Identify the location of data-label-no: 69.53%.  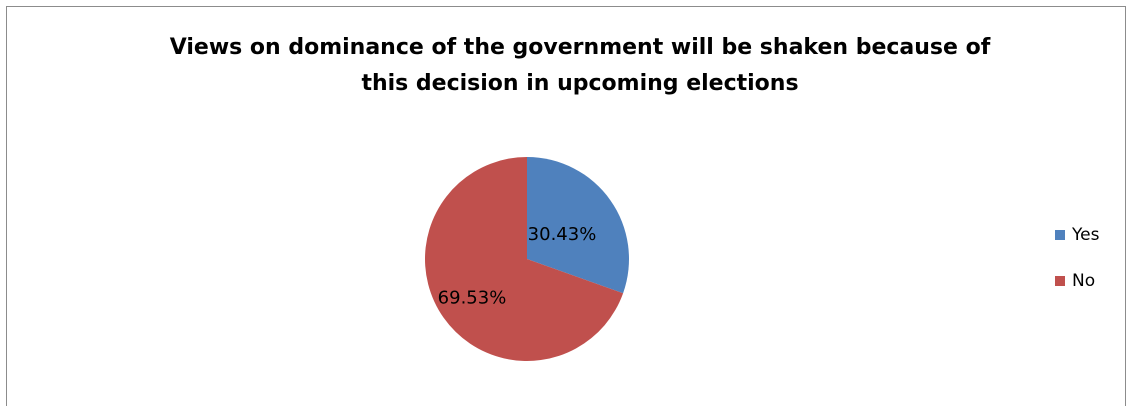
(472, 297).